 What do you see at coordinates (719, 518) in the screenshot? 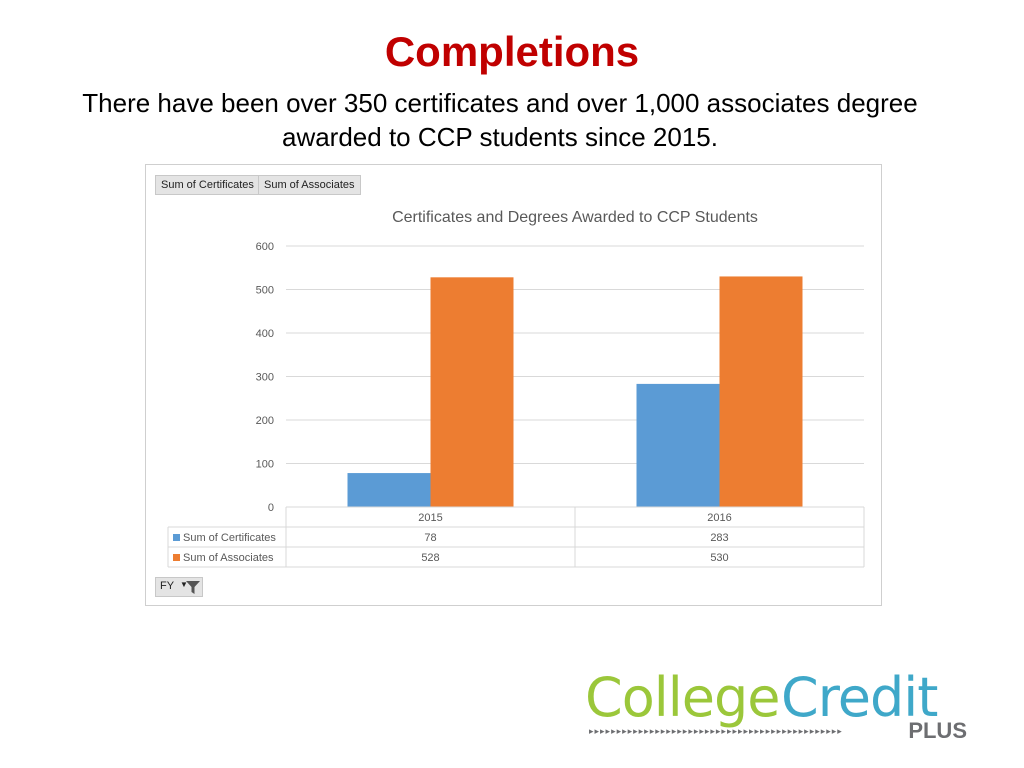
I see `x-category-label: 2016` at bounding box center [719, 518].